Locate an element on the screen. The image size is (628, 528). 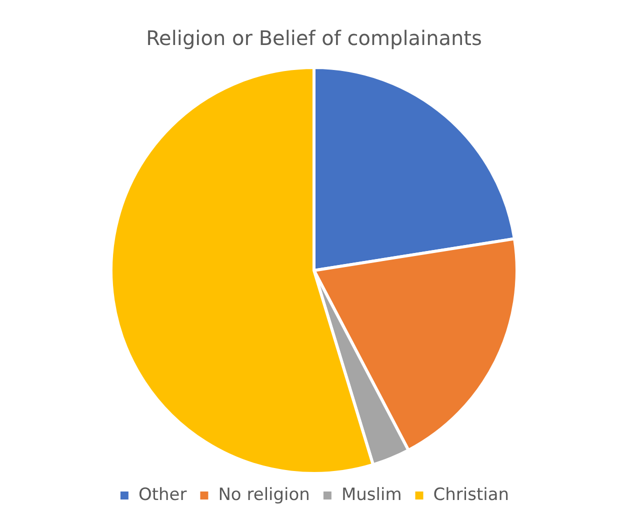
legend-label: Other is located at coordinates (162, 494).